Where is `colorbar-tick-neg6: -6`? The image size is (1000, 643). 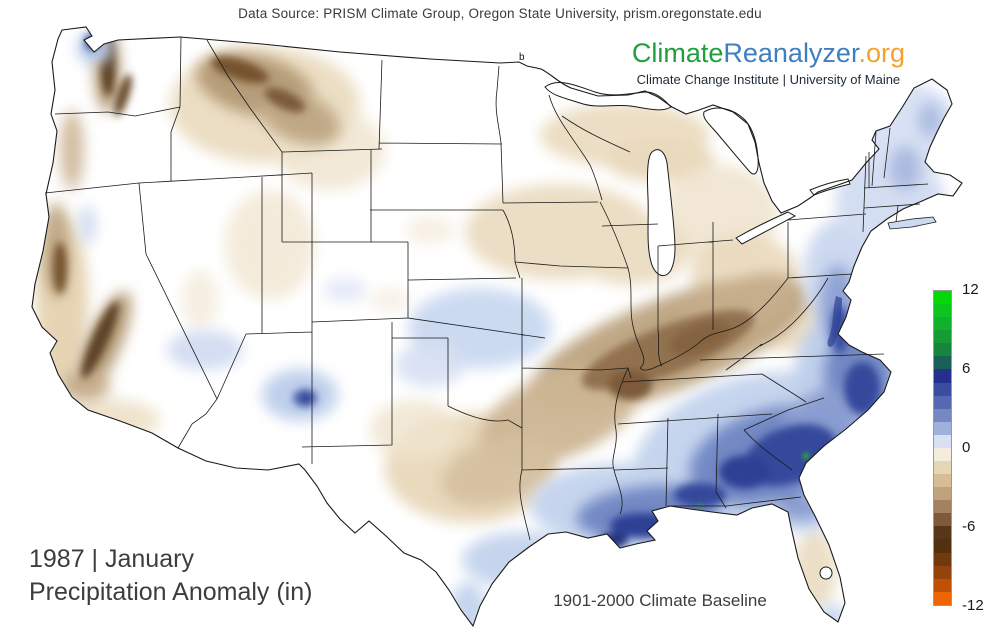 colorbar-tick-neg6: -6 is located at coordinates (969, 526).